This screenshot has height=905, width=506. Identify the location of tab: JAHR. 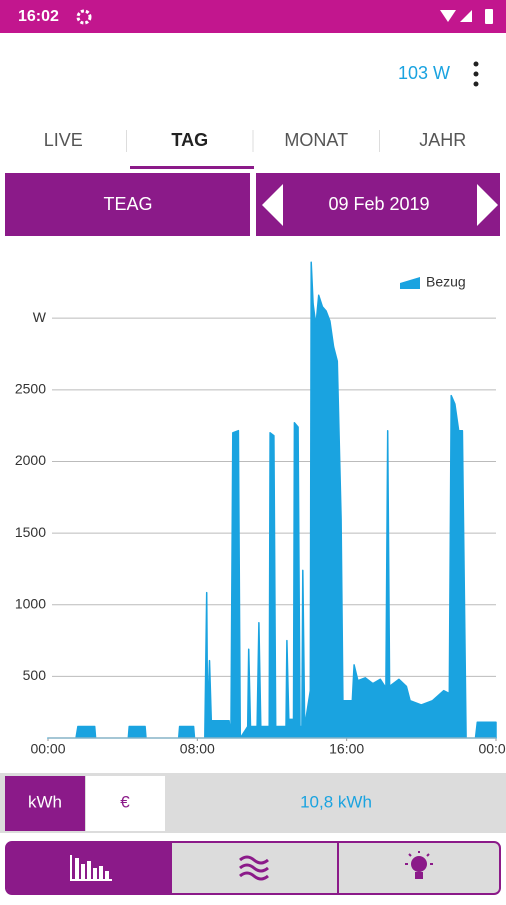
(442, 140).